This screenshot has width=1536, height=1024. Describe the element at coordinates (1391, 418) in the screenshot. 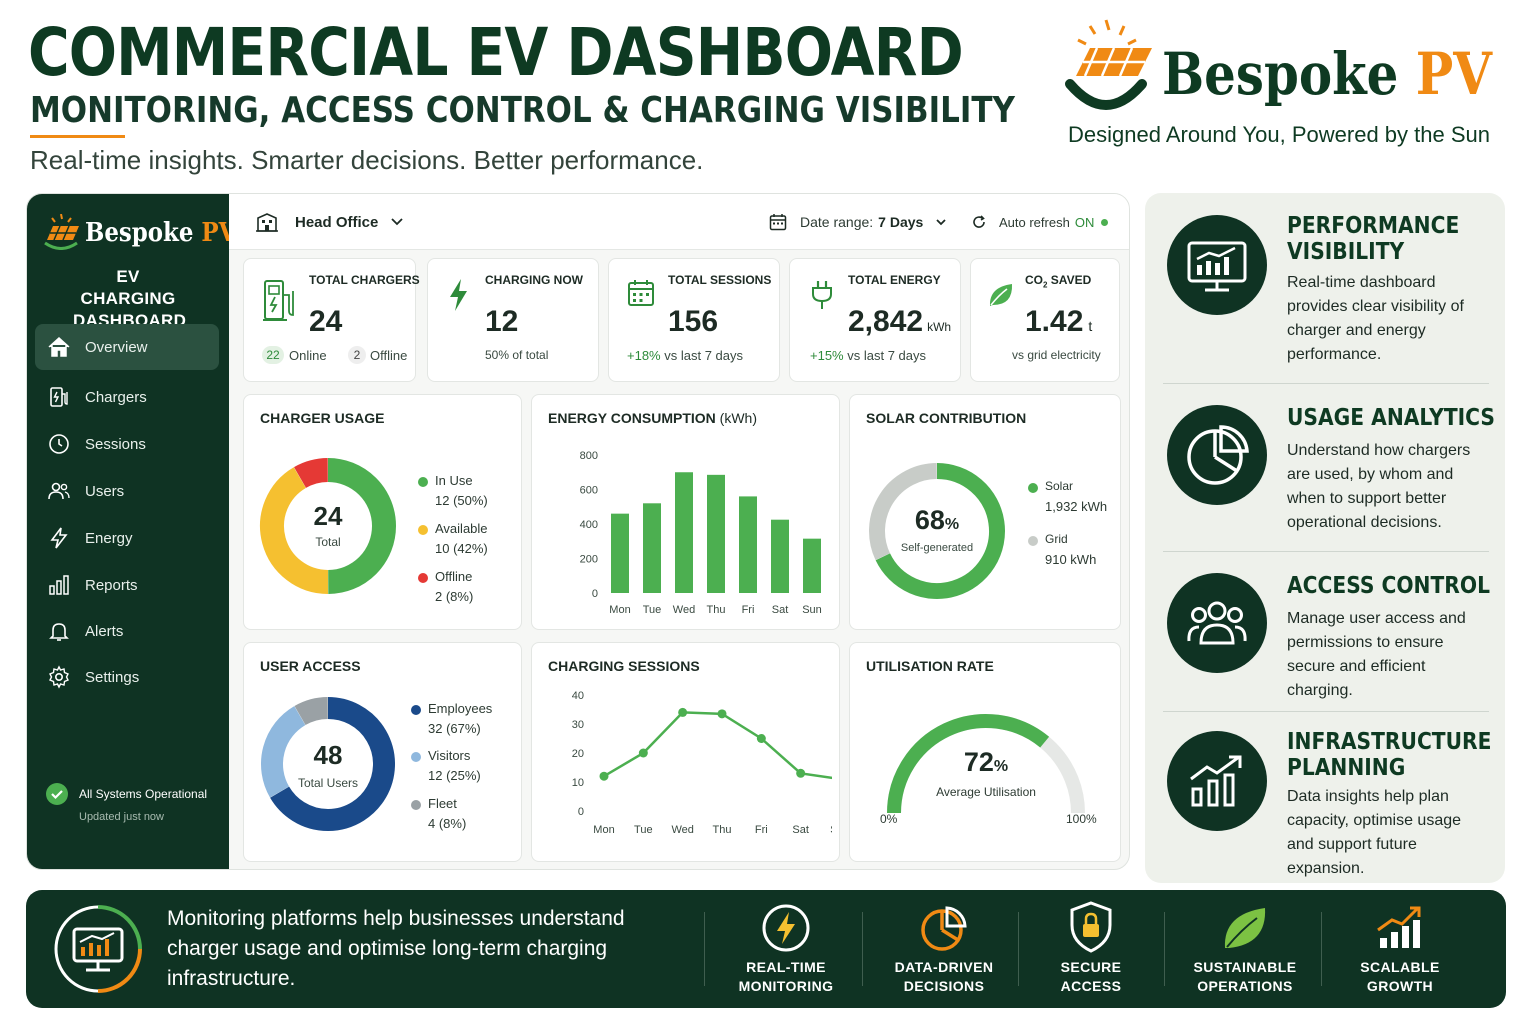

I see `feature-title: USAGE ANALYTICS` at that location.